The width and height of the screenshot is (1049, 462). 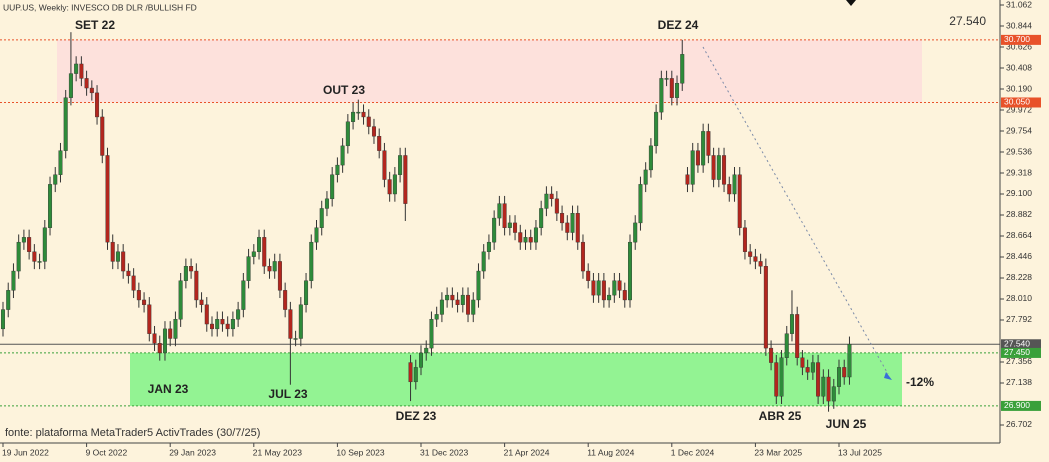 I want to click on y-tick-label: 31.062, so click(x=1019, y=4).